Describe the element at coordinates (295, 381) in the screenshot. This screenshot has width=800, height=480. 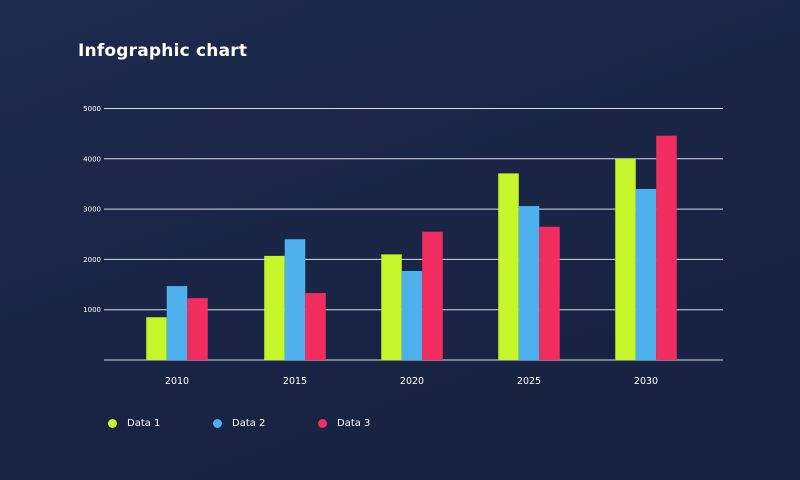
I see `x-tick-label-2015: 2015` at that location.